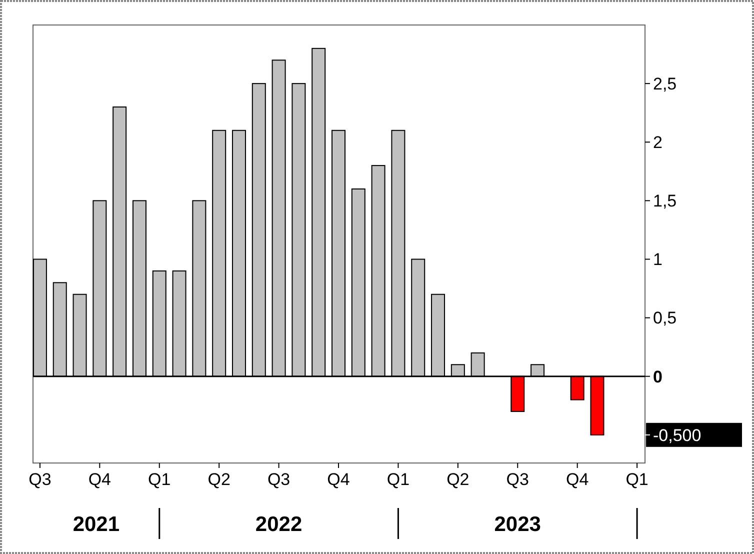  I want to click on text: 2021, so click(96, 524).